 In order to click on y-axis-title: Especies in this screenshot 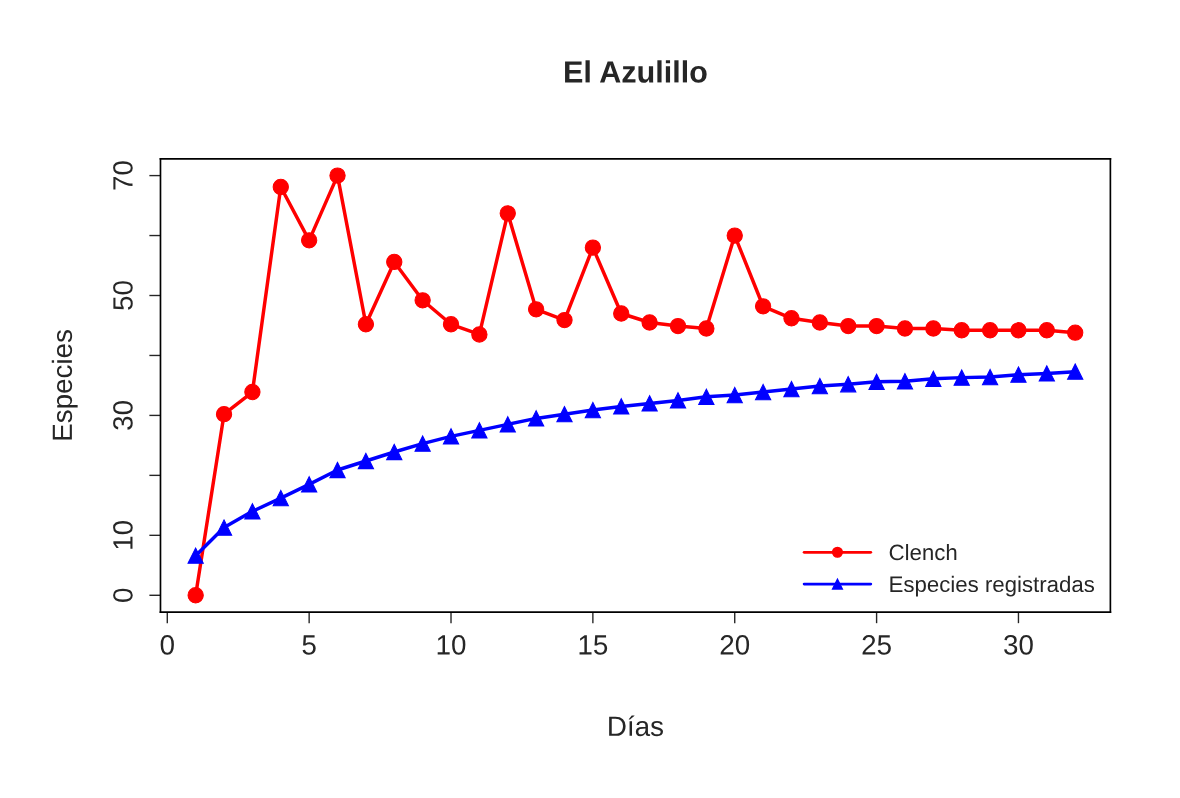, I will do `click(64, 385)`.